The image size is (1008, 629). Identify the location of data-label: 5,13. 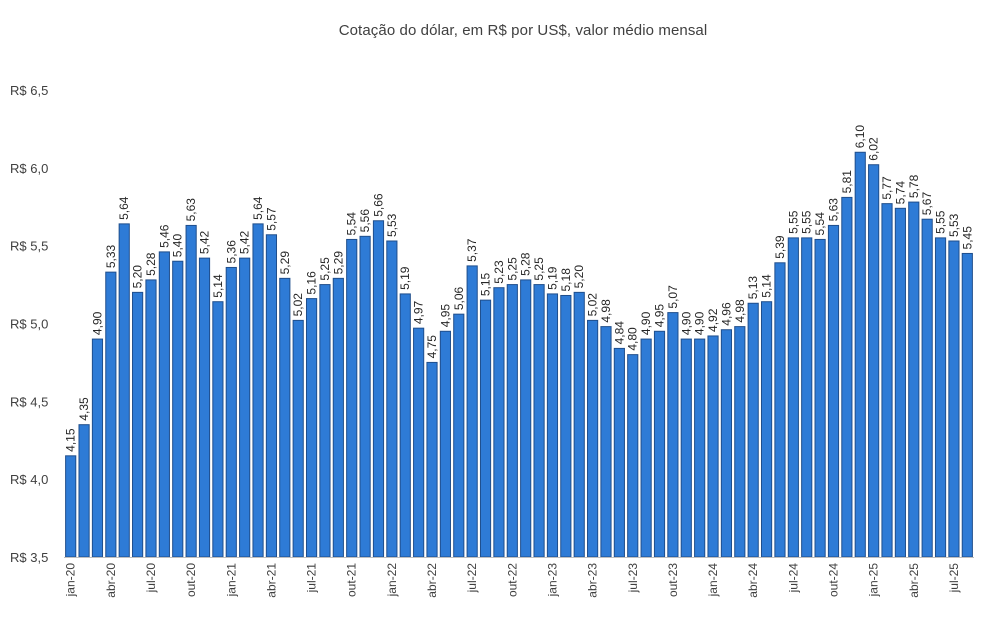
(753, 288).